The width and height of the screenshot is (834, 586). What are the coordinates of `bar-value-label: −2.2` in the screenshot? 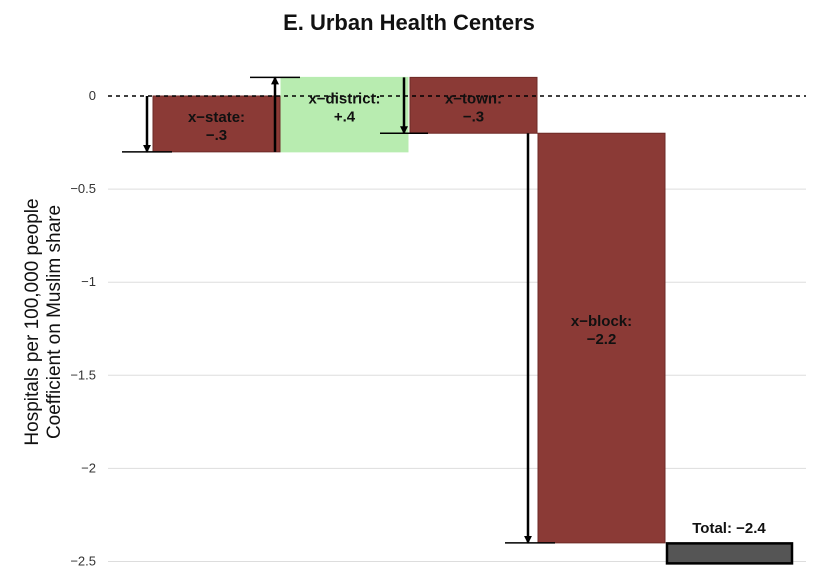 It's located at (602, 339).